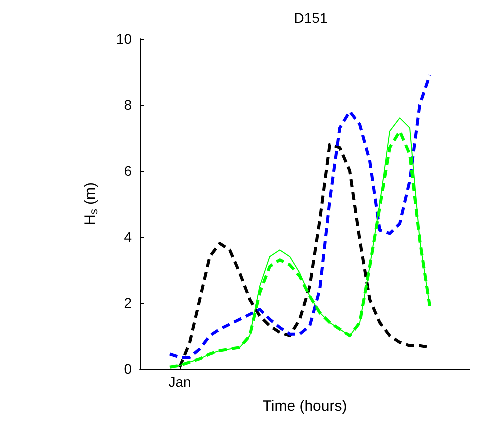  What do you see at coordinates (91, 204) in the screenshot?
I see `y-axis-title: Hs (m)` at bounding box center [91, 204].